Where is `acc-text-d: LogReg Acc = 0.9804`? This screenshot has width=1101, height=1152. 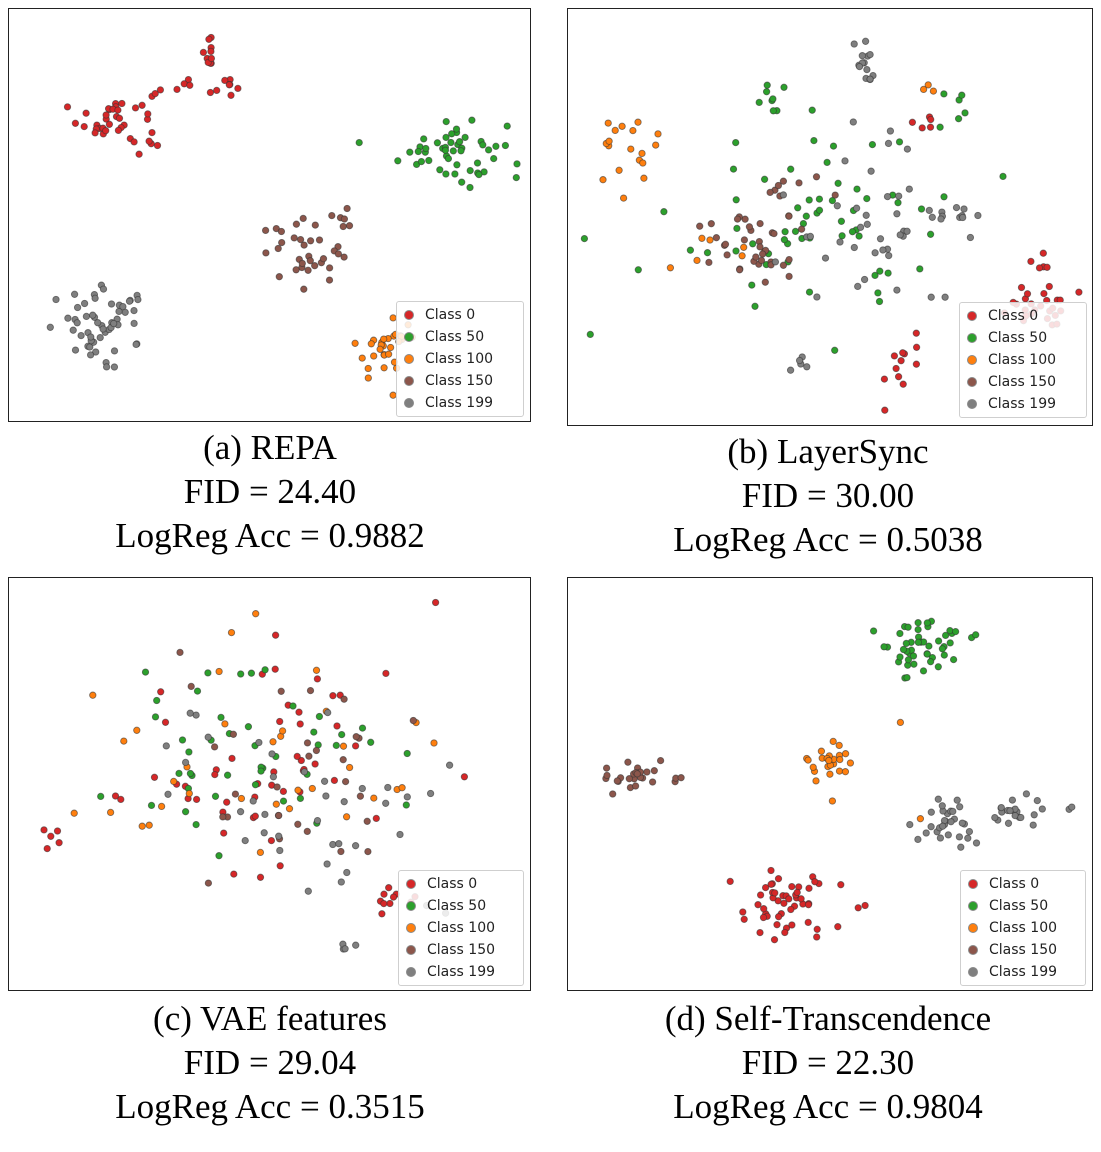 acc-text-d: LogReg Acc = 0.9804 is located at coordinates (828, 1106).